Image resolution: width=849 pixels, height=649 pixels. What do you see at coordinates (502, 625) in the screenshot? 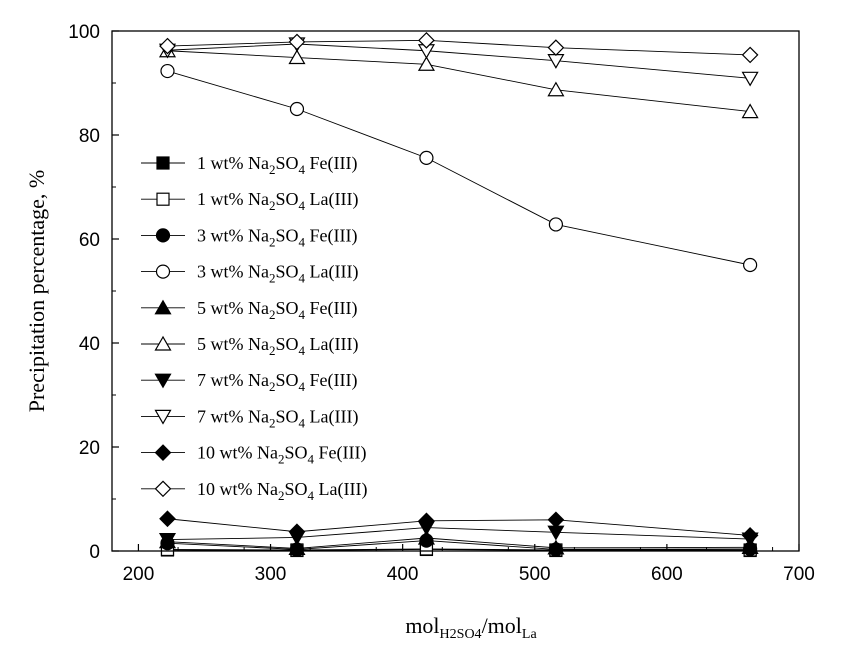
I see `x-axis-title-part: /mol` at bounding box center [502, 625].